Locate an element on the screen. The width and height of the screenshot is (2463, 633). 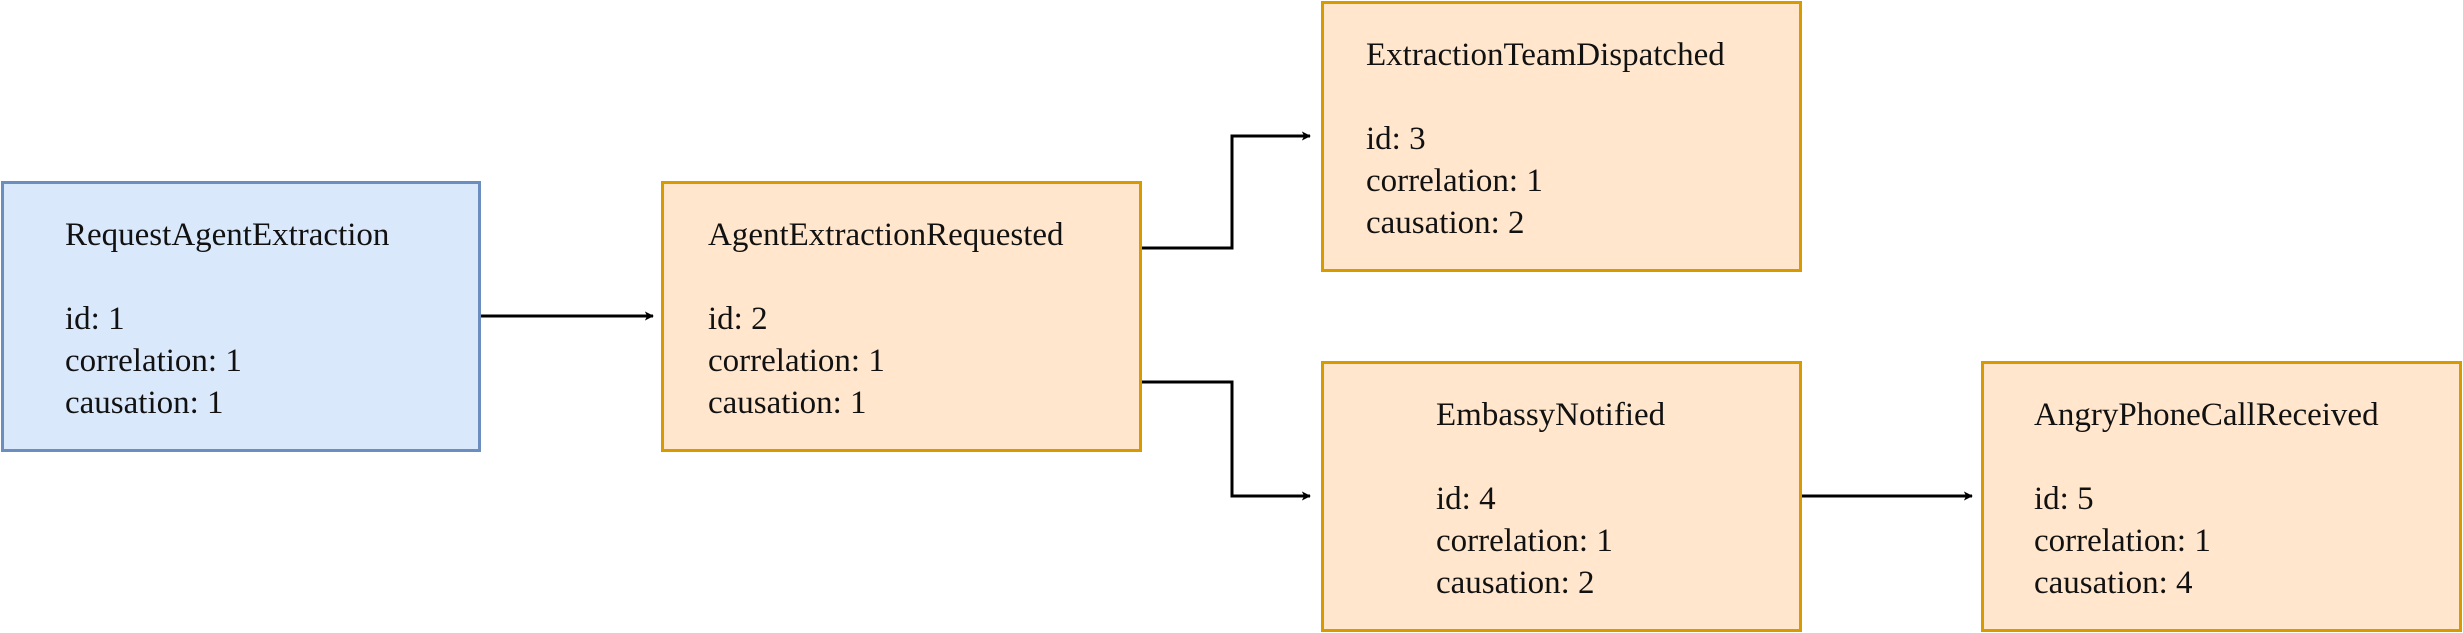
node-id: id: 3 is located at coordinates (1396, 139).